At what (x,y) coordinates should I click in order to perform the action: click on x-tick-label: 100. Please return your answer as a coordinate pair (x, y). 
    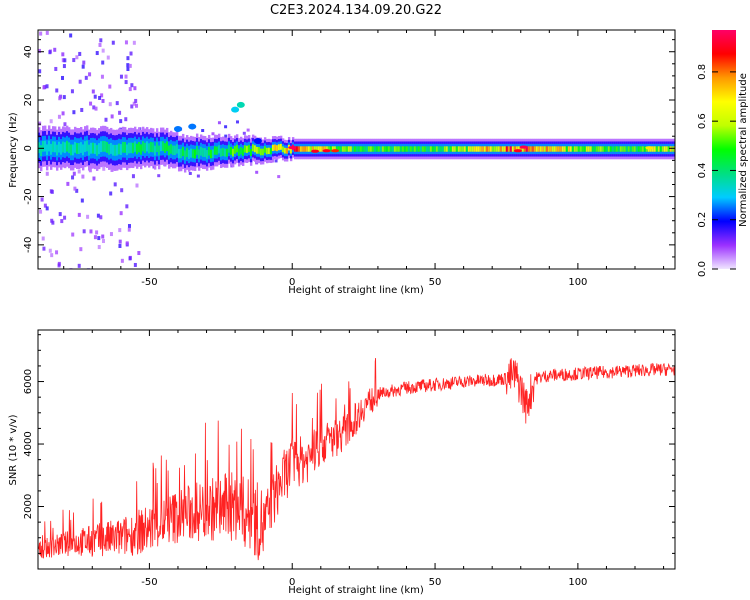
    Looking at the image, I should click on (577, 282).